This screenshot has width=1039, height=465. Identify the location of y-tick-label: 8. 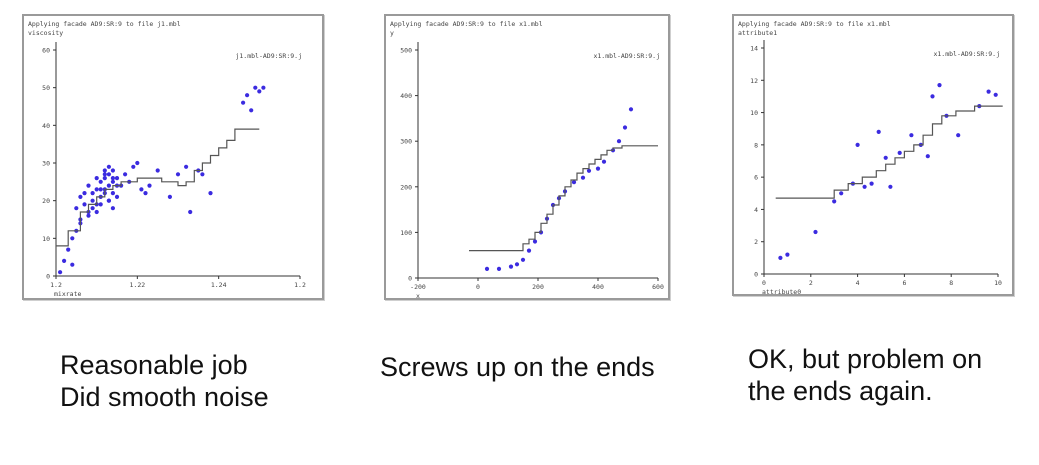
(756, 145).